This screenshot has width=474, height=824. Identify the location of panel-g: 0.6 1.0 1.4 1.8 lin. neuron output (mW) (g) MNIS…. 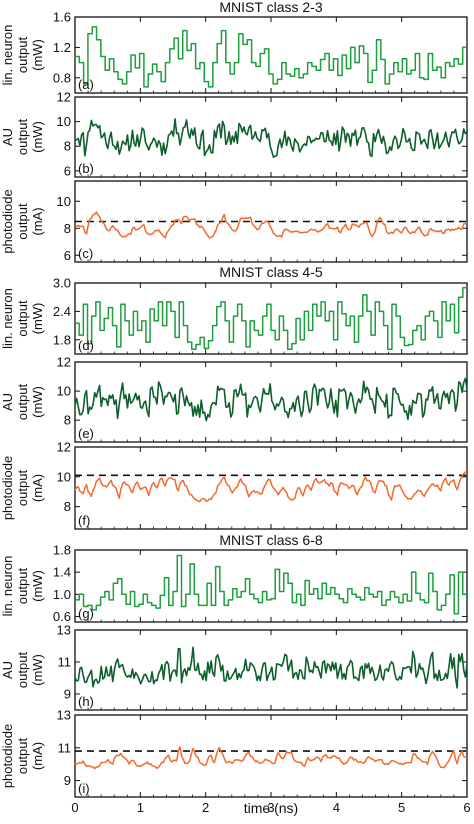
(234, 578).